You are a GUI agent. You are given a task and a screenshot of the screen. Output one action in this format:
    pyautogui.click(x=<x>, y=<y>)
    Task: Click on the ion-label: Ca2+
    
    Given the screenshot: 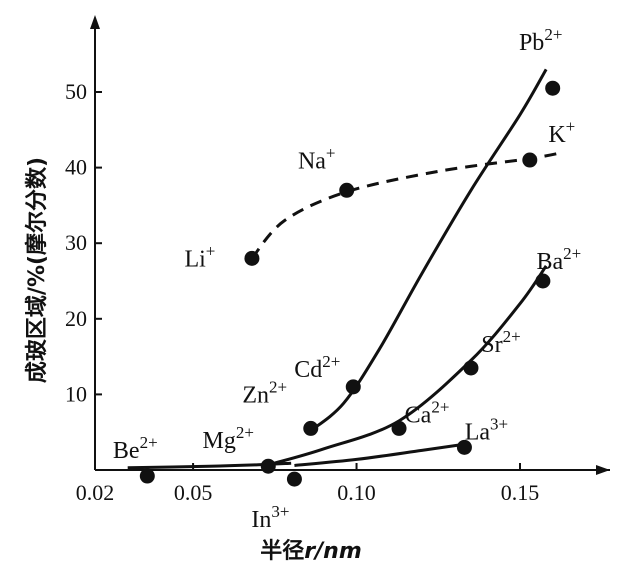 What is the action you would take?
    pyautogui.click(x=427, y=412)
    